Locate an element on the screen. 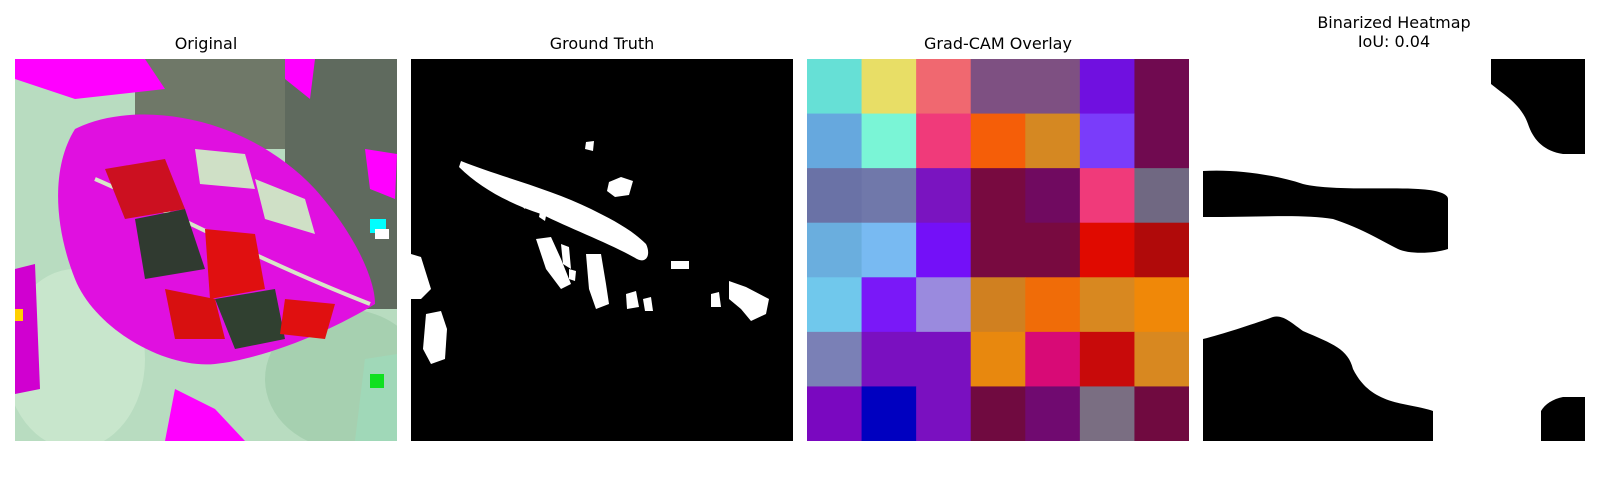 Image resolution: width=1600 pixels, height=500 pixels. iou-subtitle: IoU: 0.04 is located at coordinates (1394, 41).